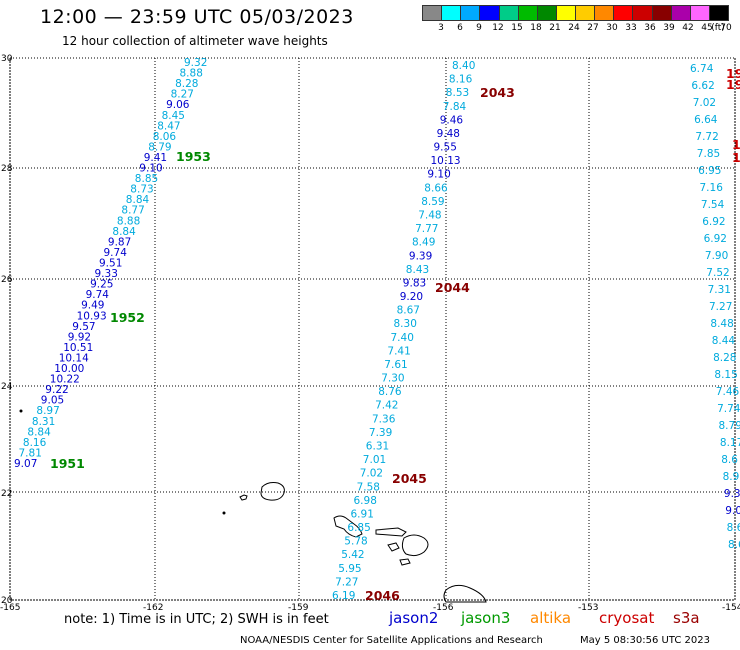  Describe the element at coordinates (432, 202) in the screenshot. I see `wave-height-value: 8.59` at that location.